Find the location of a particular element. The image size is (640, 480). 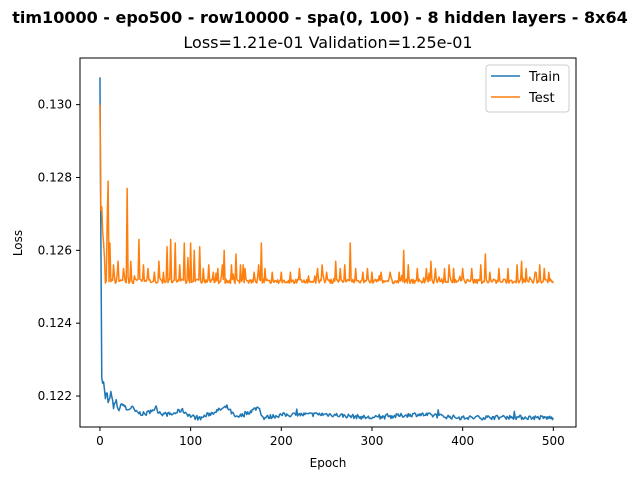

x-tick-label: 100 is located at coordinates (190, 441).